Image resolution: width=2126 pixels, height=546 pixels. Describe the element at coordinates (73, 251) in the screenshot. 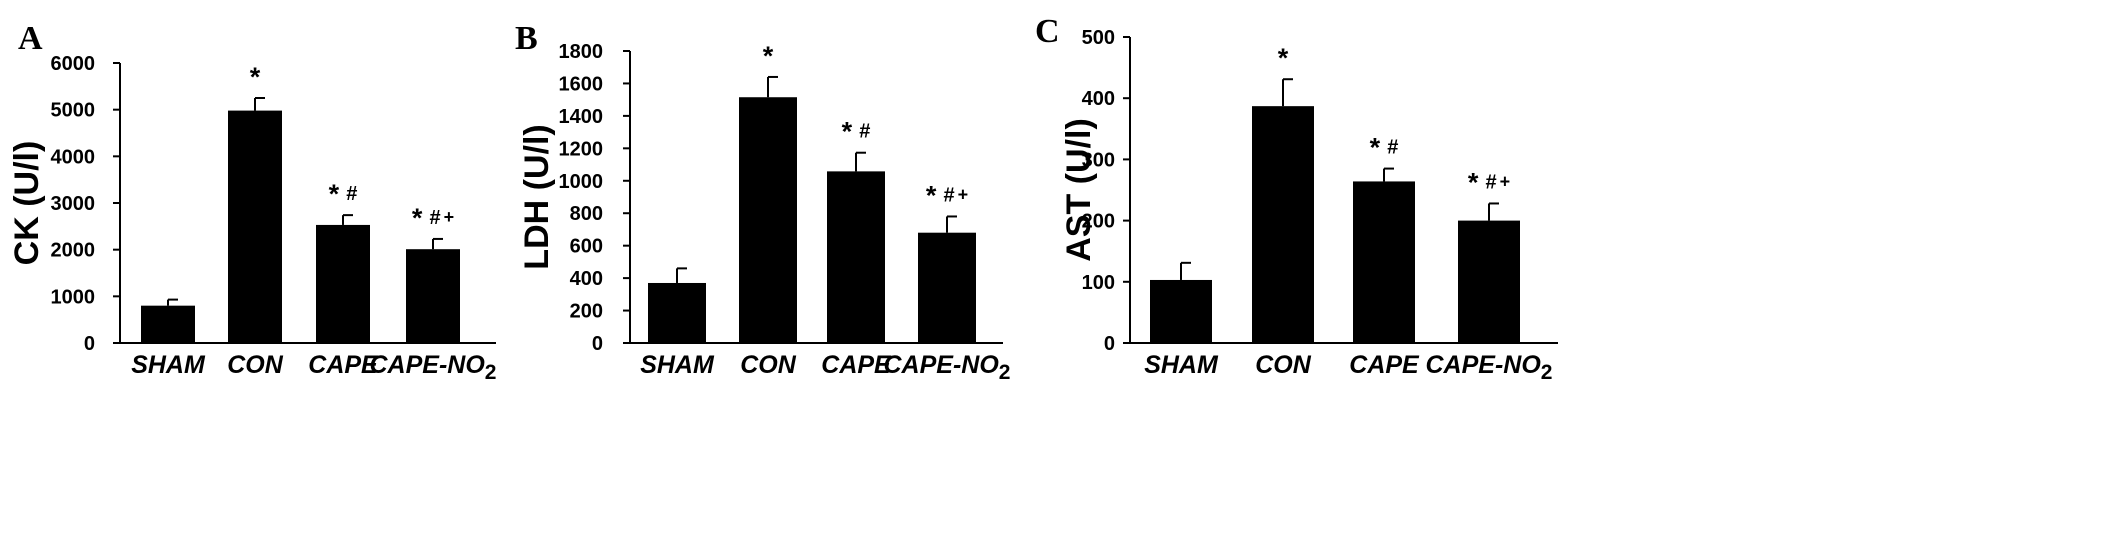

I see `y-tick-label: 2000` at that location.